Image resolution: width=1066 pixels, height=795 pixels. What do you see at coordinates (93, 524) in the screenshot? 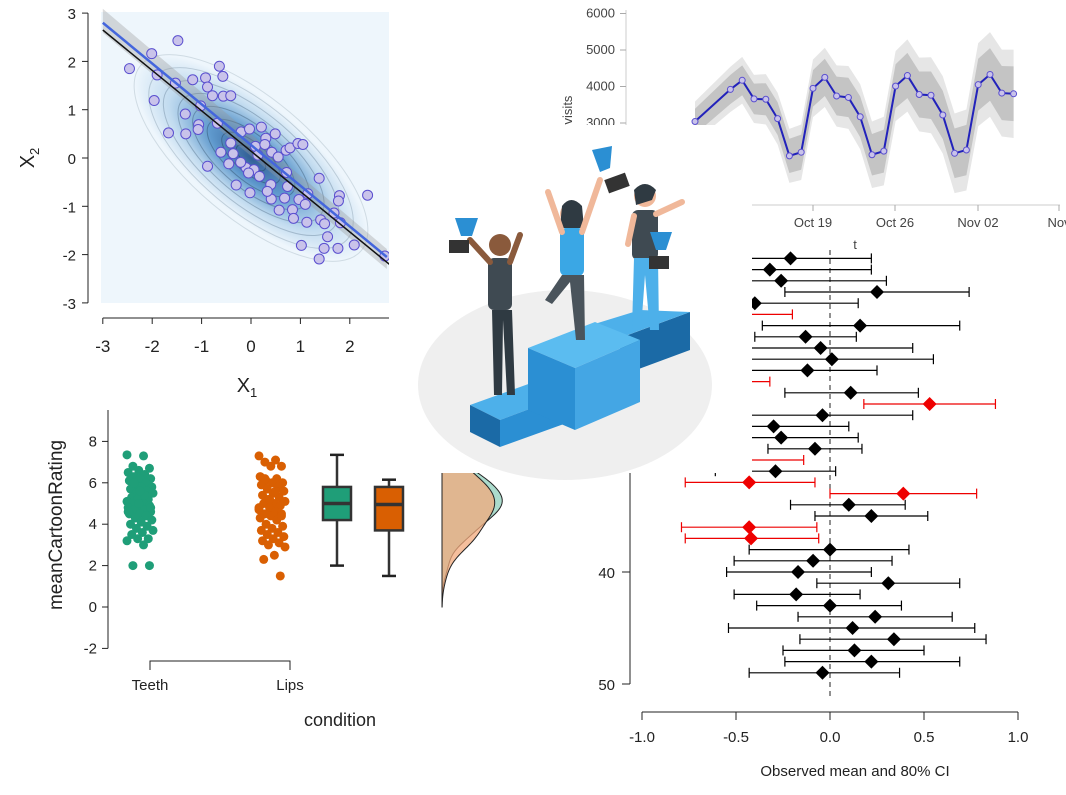
I see `y-tick-label: 4` at bounding box center [93, 524].